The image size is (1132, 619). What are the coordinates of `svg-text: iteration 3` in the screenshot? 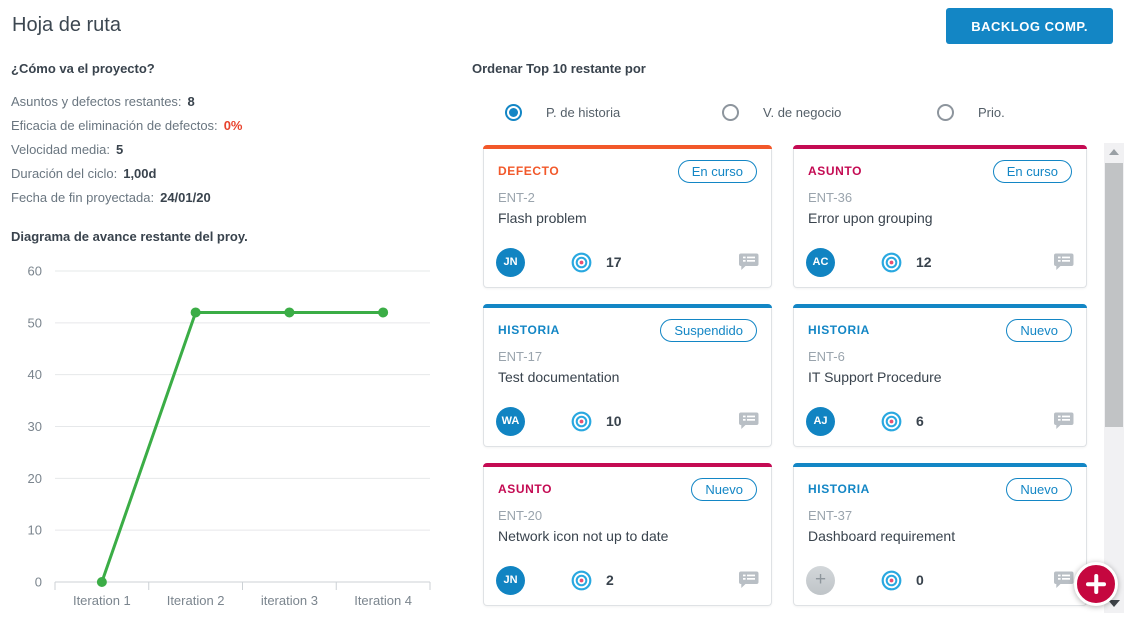 It's located at (289, 600).